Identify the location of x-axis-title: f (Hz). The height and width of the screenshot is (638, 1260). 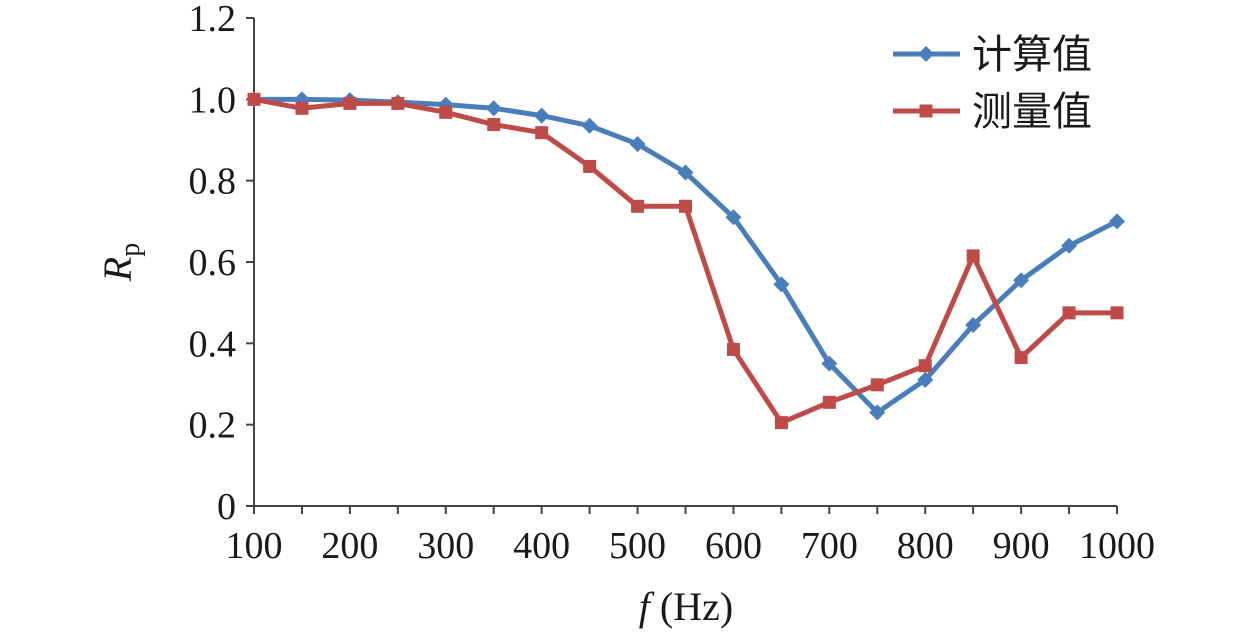
(686, 606).